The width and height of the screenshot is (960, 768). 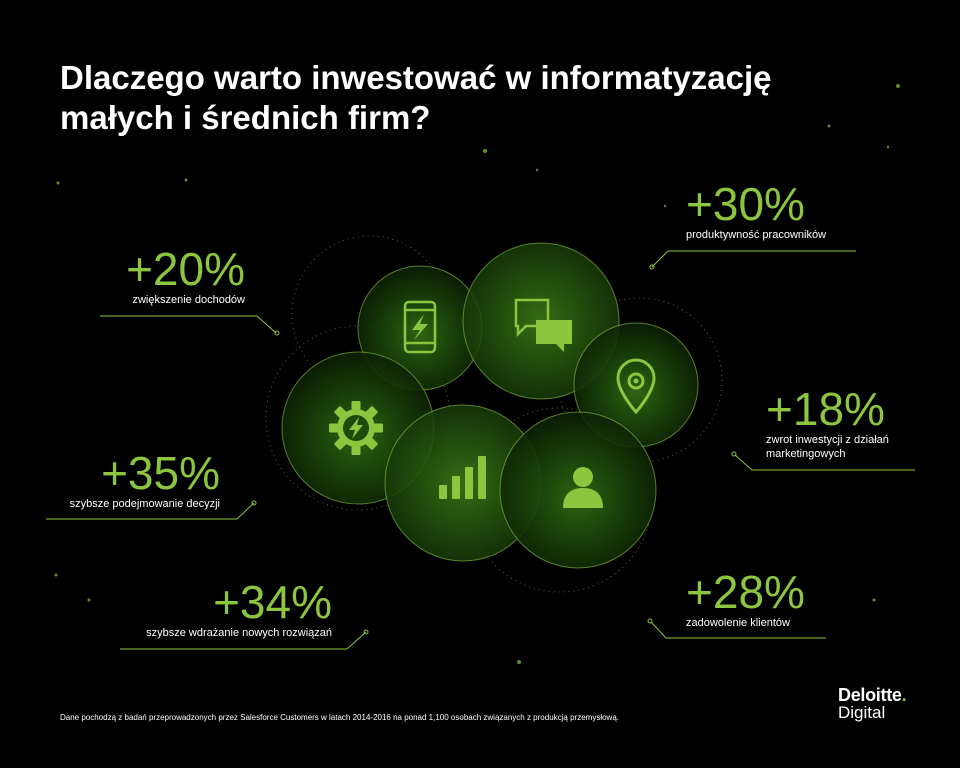 What do you see at coordinates (356, 428) in the screenshot?
I see `gear-bolt-icon` at bounding box center [356, 428].